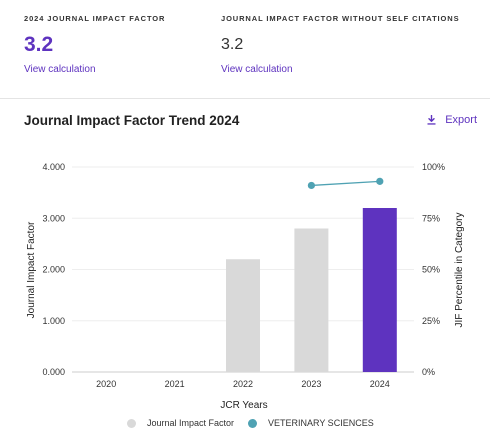 Image resolution: width=490 pixels, height=441 pixels. Describe the element at coordinates (95, 18) in the screenshot. I see `jif-label: 2024 JOURNAL IMPACT FACTOR` at that location.